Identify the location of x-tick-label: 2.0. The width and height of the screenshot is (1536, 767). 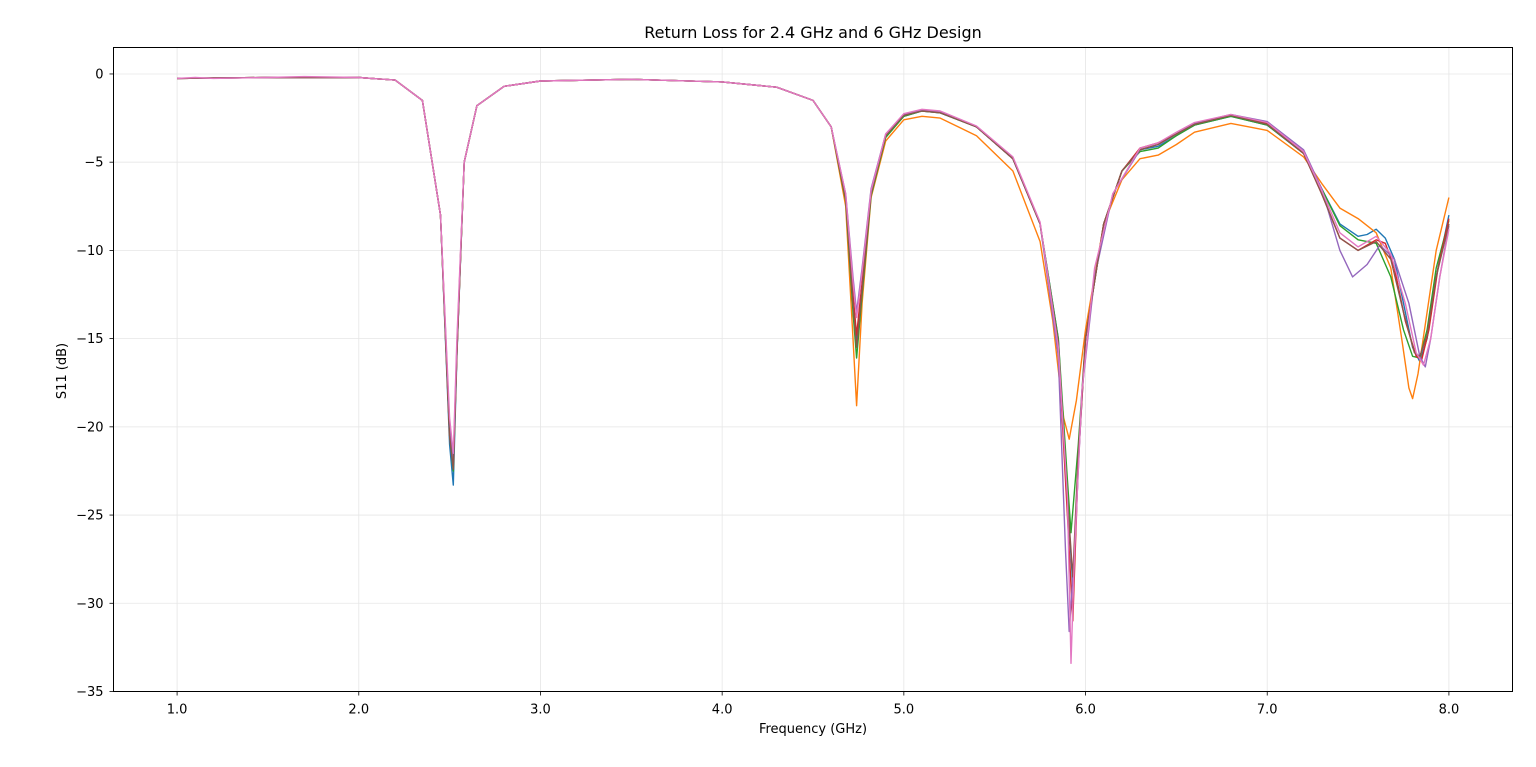
(358, 710).